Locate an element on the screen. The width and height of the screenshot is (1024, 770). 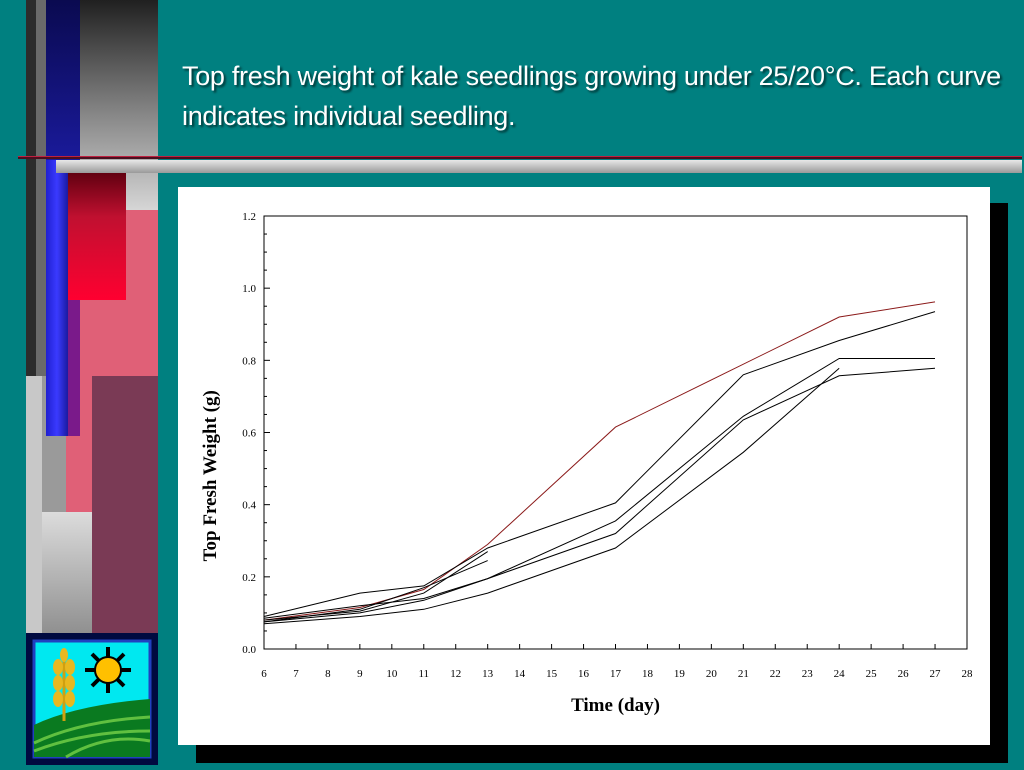
x-tick-label: 22 is located at coordinates (775, 674).